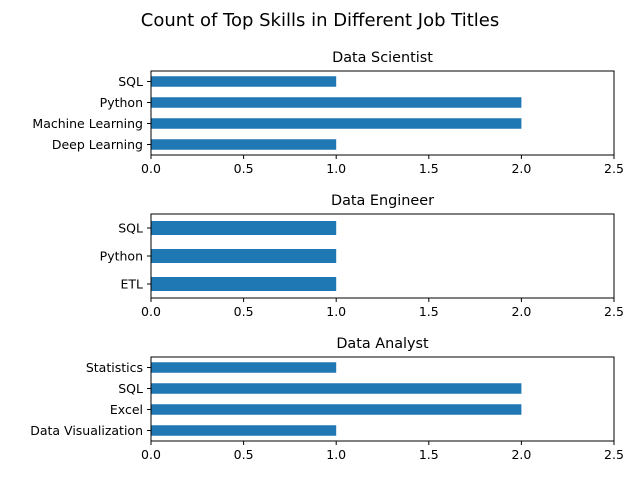  I want to click on subplot-title-data-analyst: Data Analyst, so click(382, 344).